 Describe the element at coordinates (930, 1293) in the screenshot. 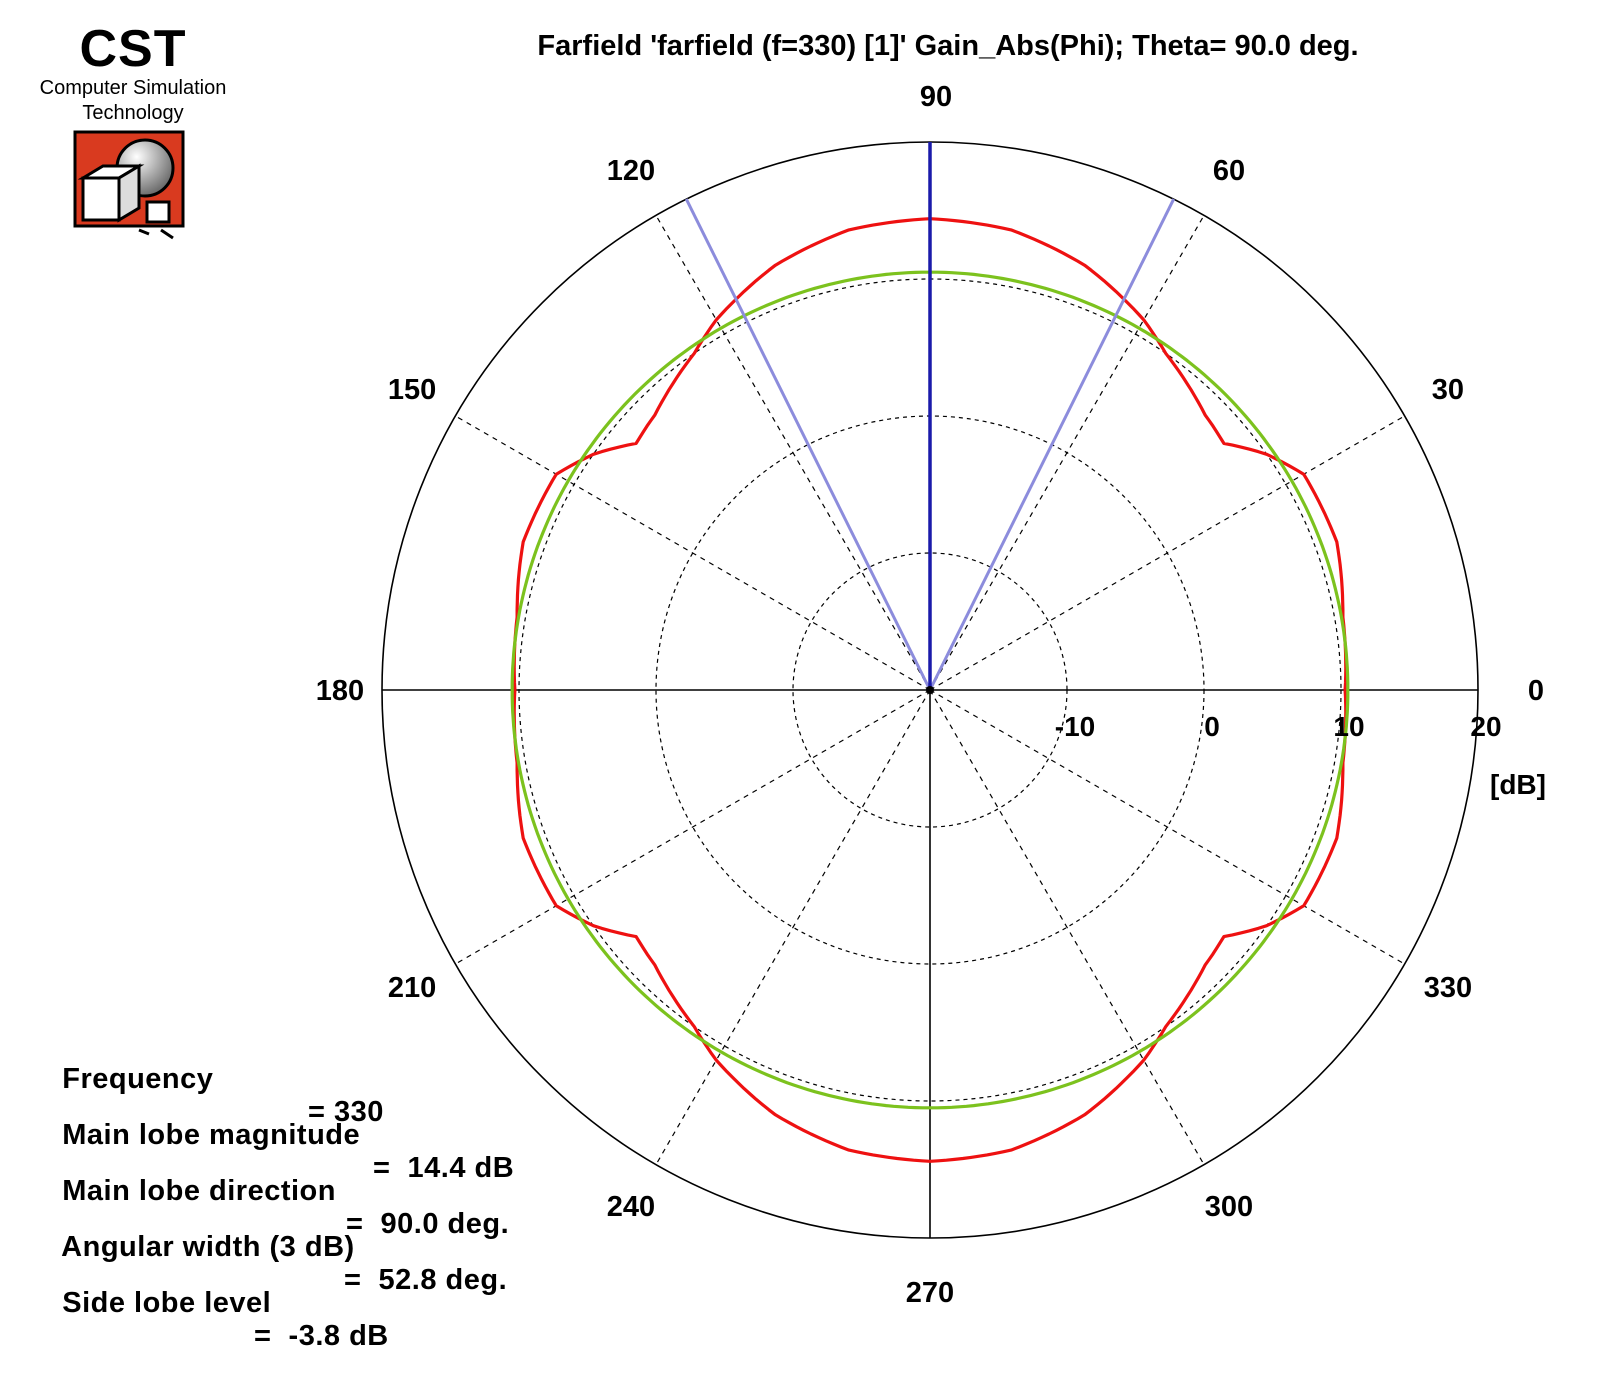

I see `angle-tick-label: 270` at that location.